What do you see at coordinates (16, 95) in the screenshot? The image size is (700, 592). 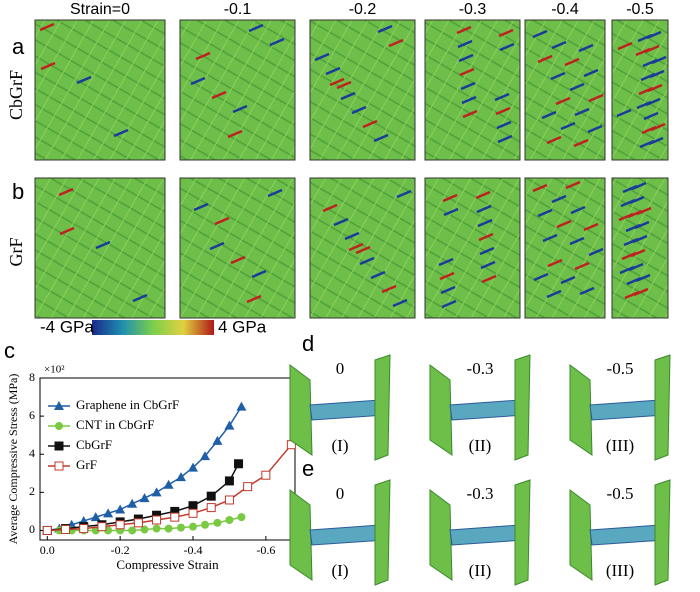 I see `row-label: CbGrF` at bounding box center [16, 95].